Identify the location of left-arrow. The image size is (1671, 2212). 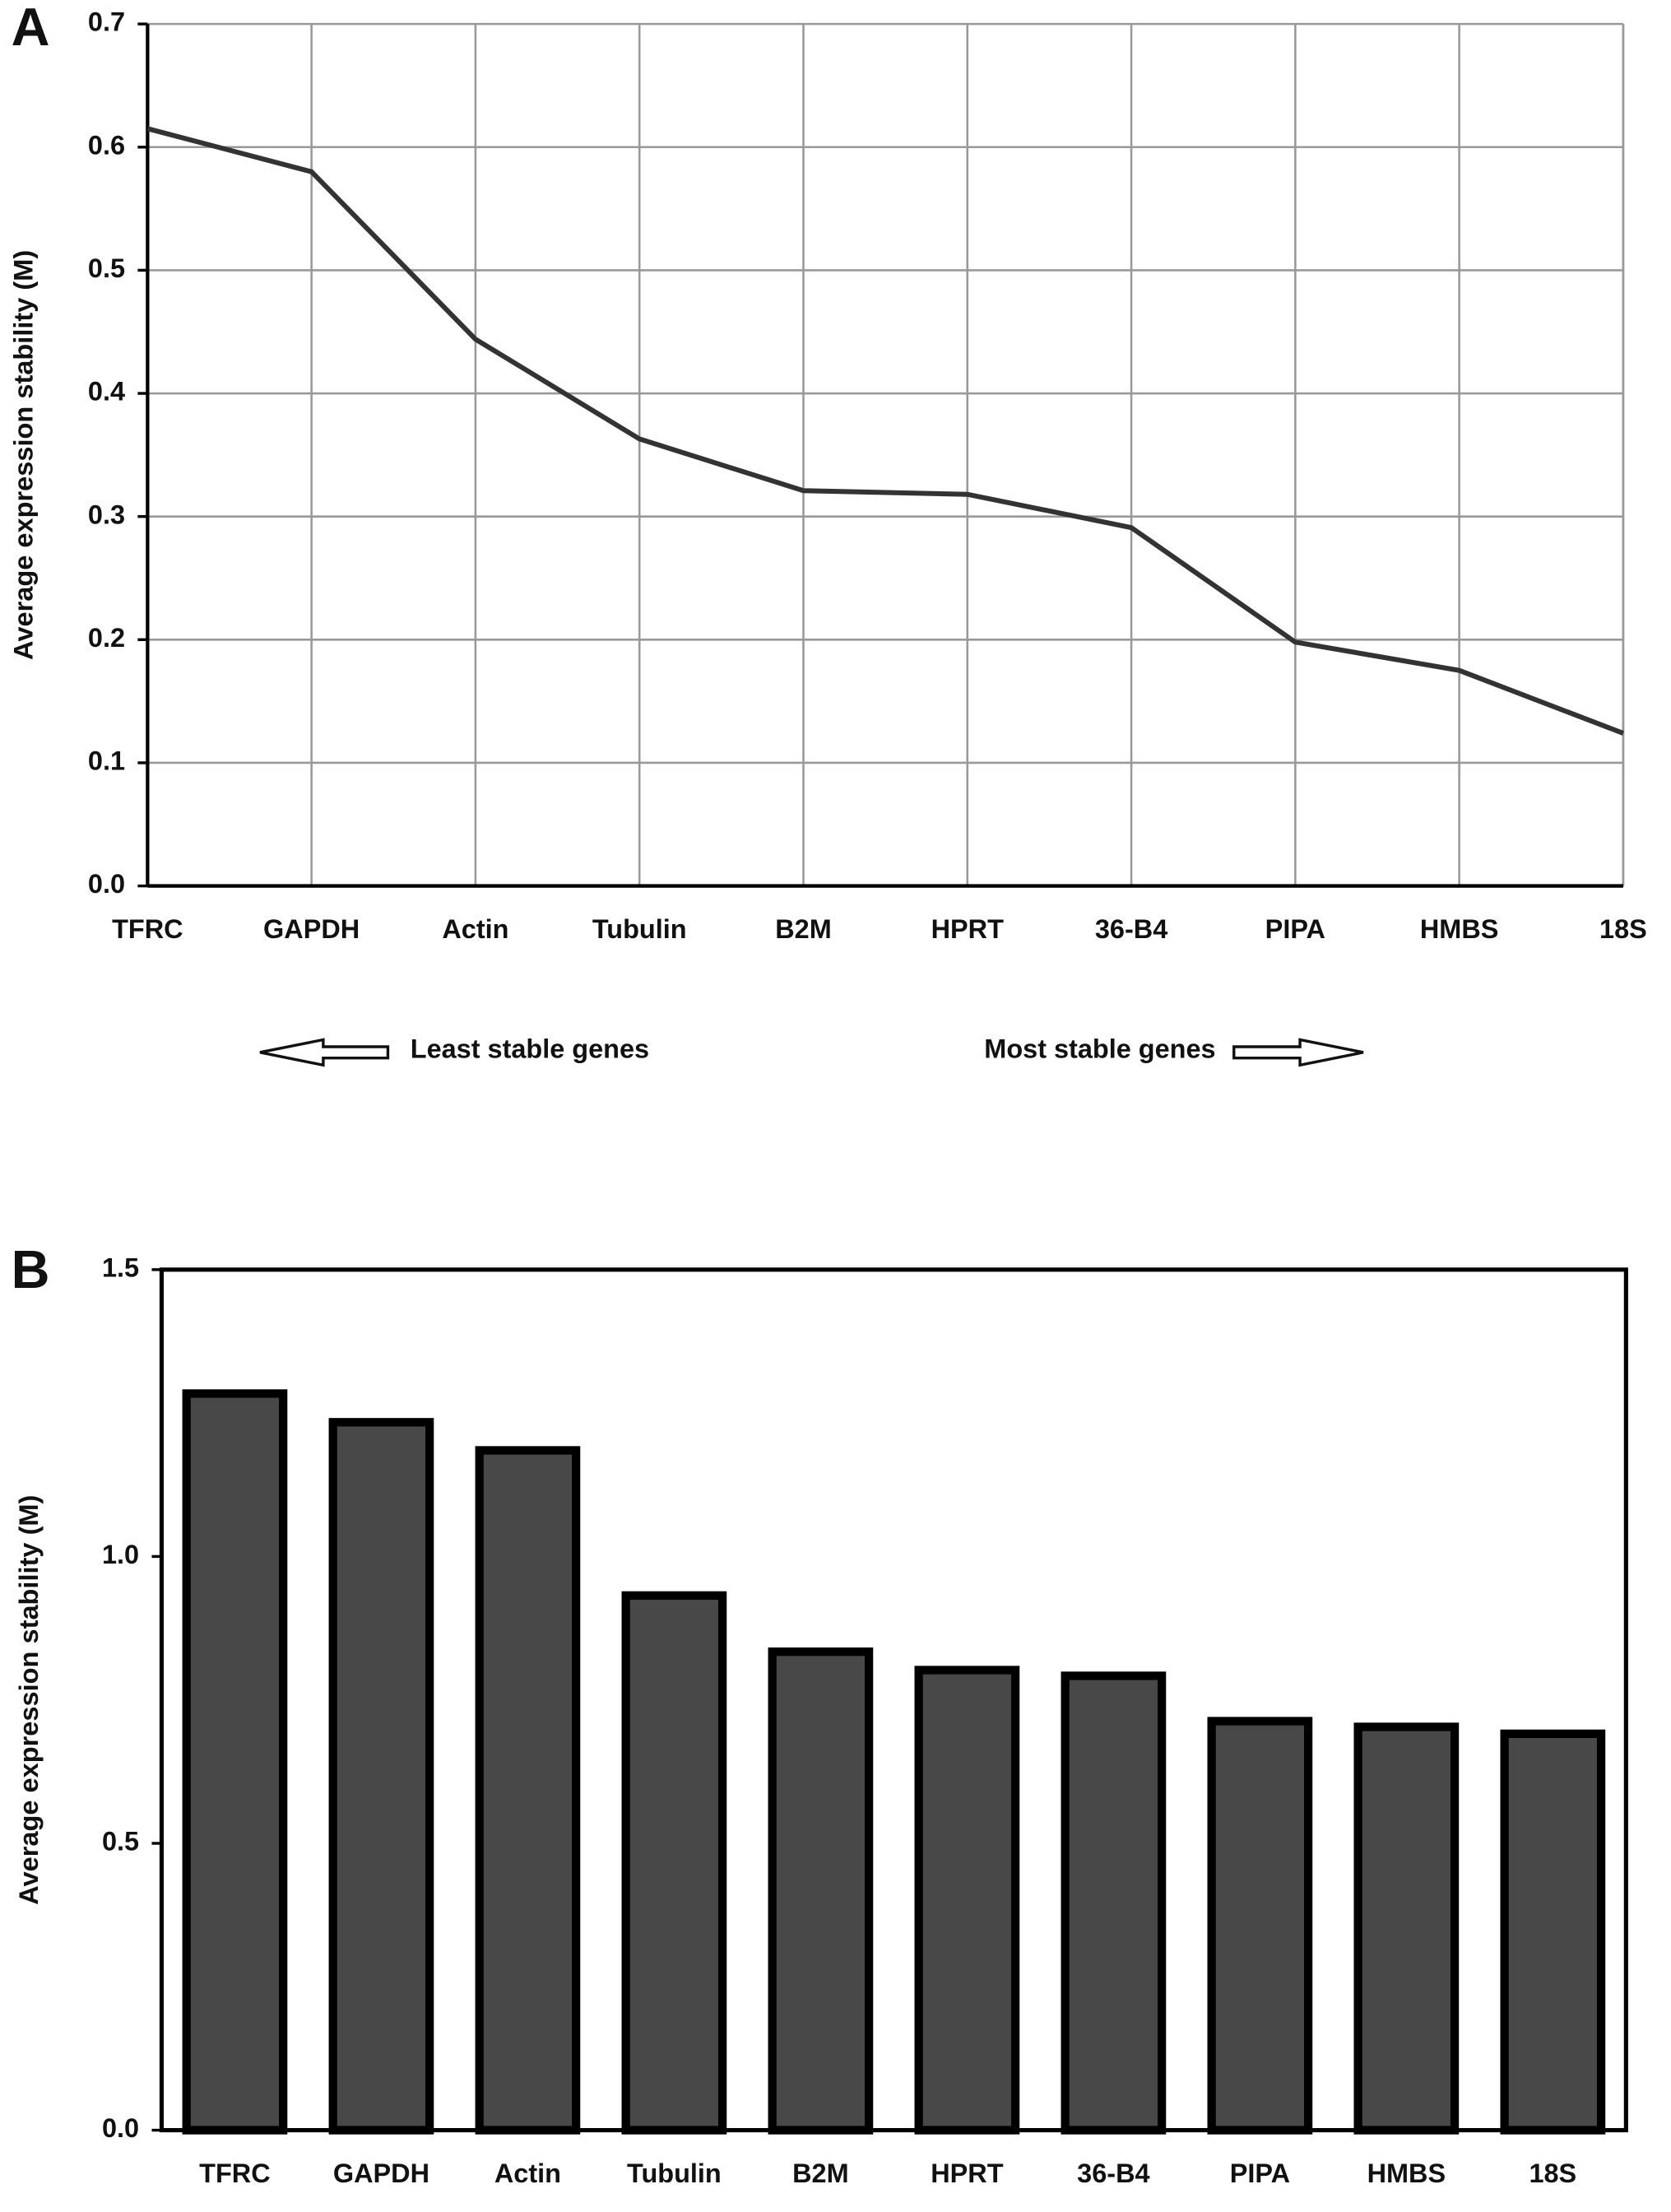
(324, 1052).